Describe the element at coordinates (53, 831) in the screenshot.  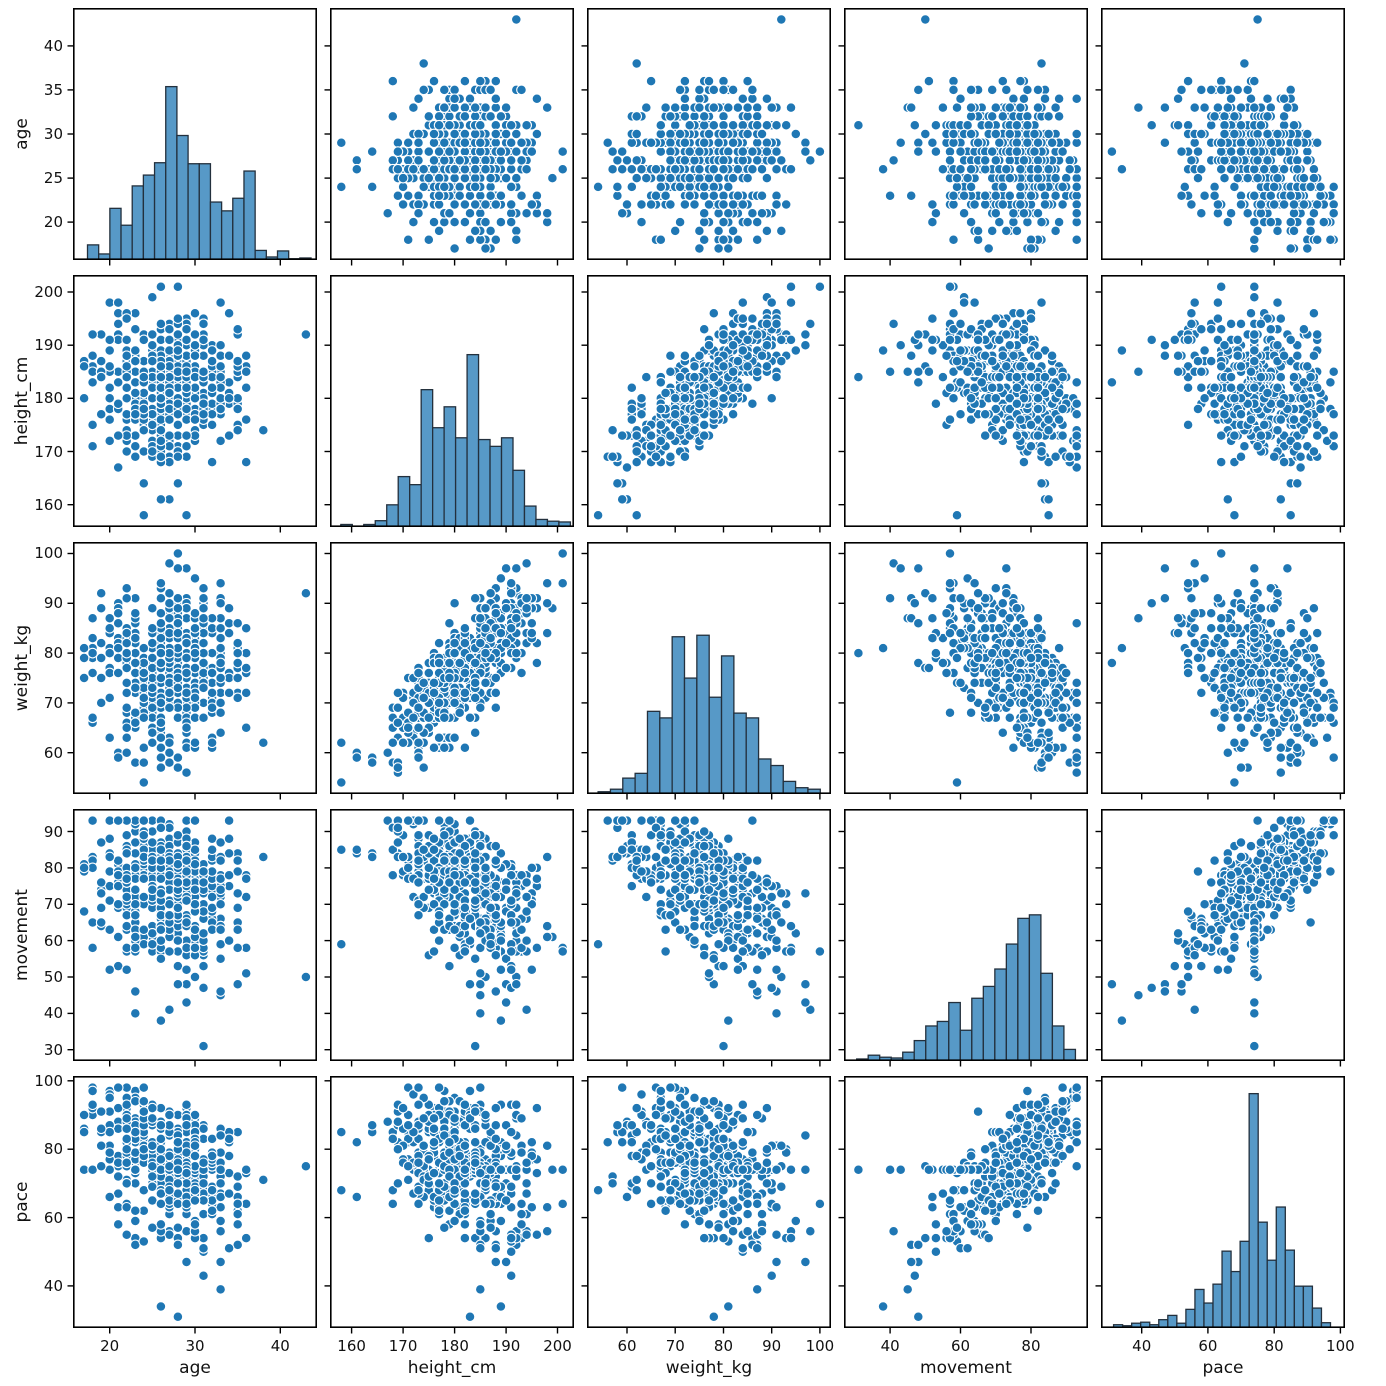
I see `y-tick-label: 90` at that location.